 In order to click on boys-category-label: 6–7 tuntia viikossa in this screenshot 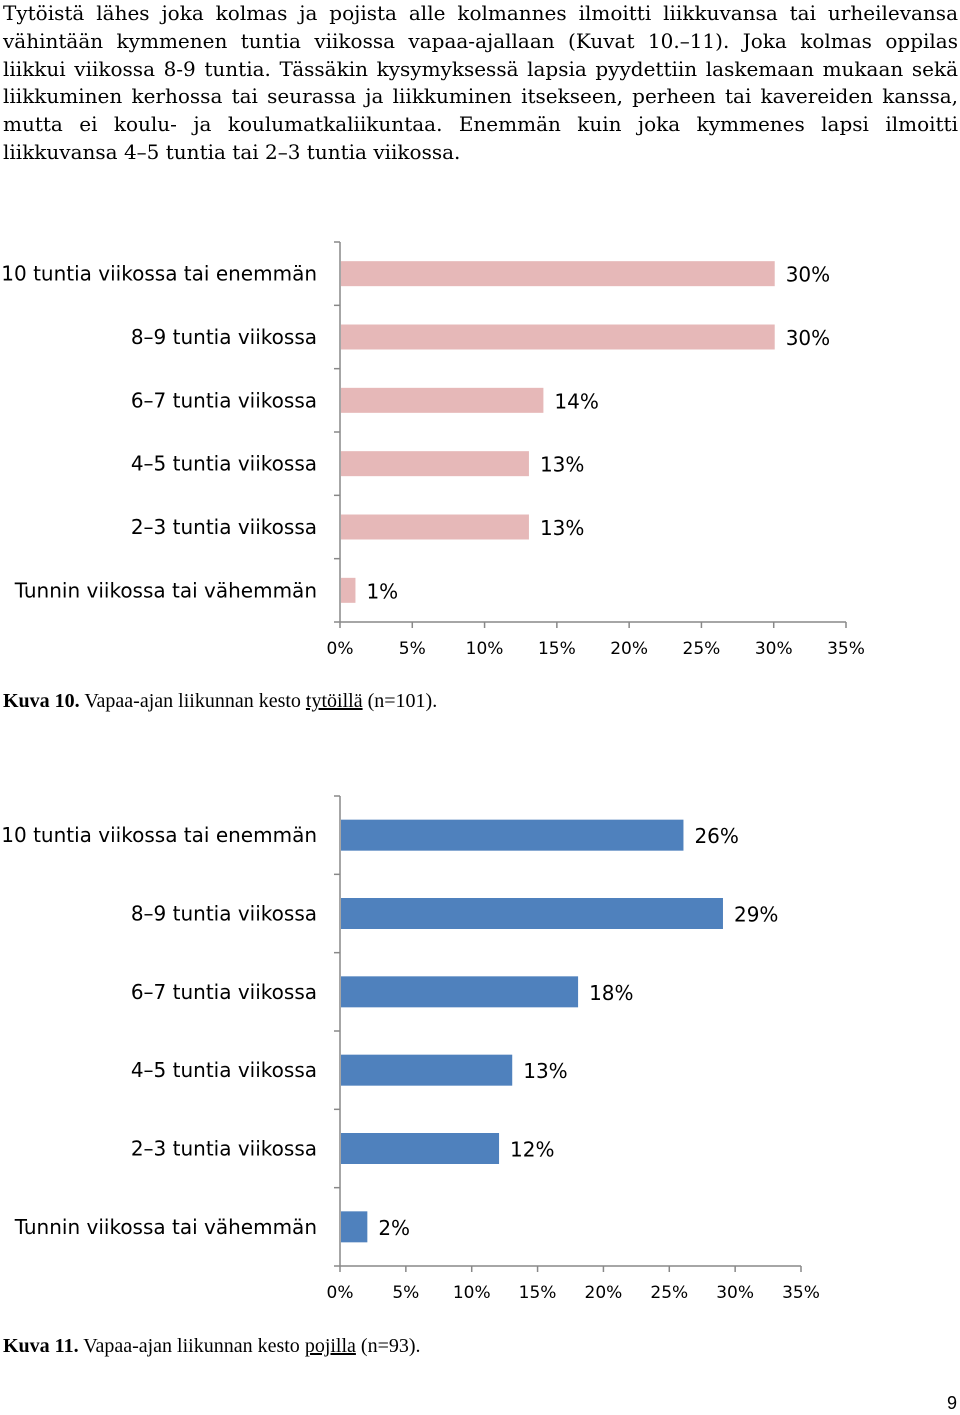, I will do `click(224, 992)`.